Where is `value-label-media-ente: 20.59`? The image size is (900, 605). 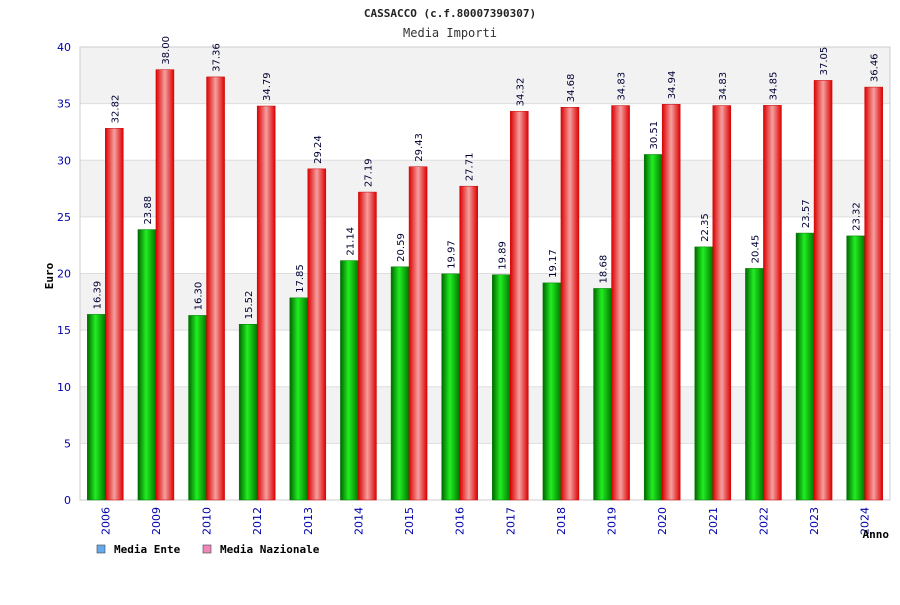
value-label-media-ente: 20.59 is located at coordinates (401, 247).